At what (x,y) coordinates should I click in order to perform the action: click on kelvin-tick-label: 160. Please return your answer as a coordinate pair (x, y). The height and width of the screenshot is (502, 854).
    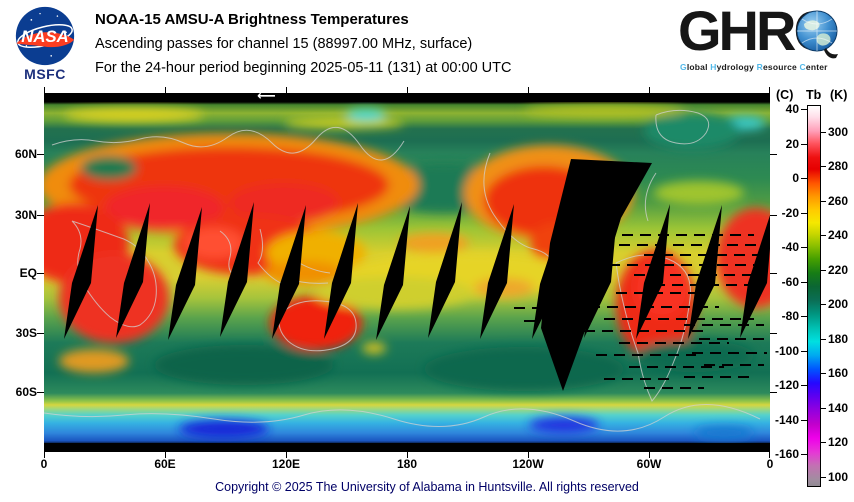
    Looking at the image, I should click on (838, 373).